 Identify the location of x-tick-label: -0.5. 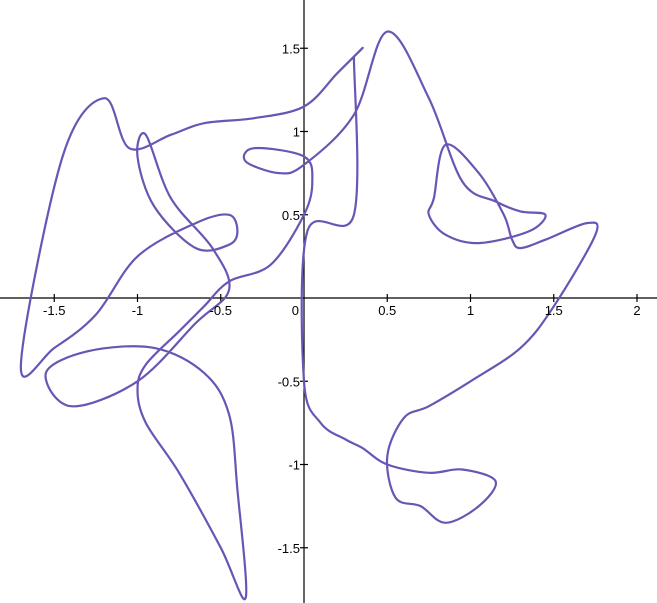
(221, 310).